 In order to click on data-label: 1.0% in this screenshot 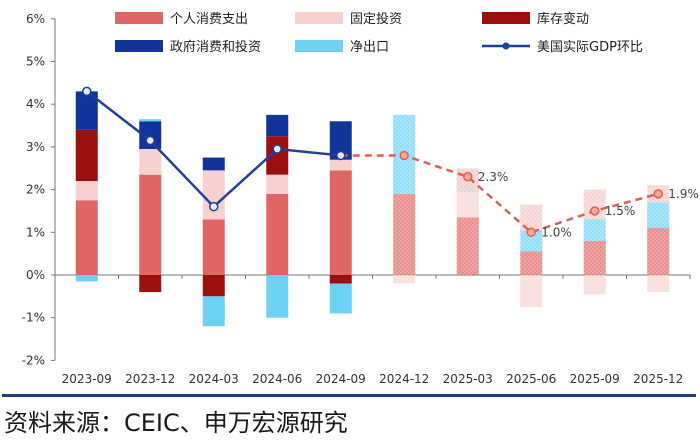, I will do `click(556, 232)`.